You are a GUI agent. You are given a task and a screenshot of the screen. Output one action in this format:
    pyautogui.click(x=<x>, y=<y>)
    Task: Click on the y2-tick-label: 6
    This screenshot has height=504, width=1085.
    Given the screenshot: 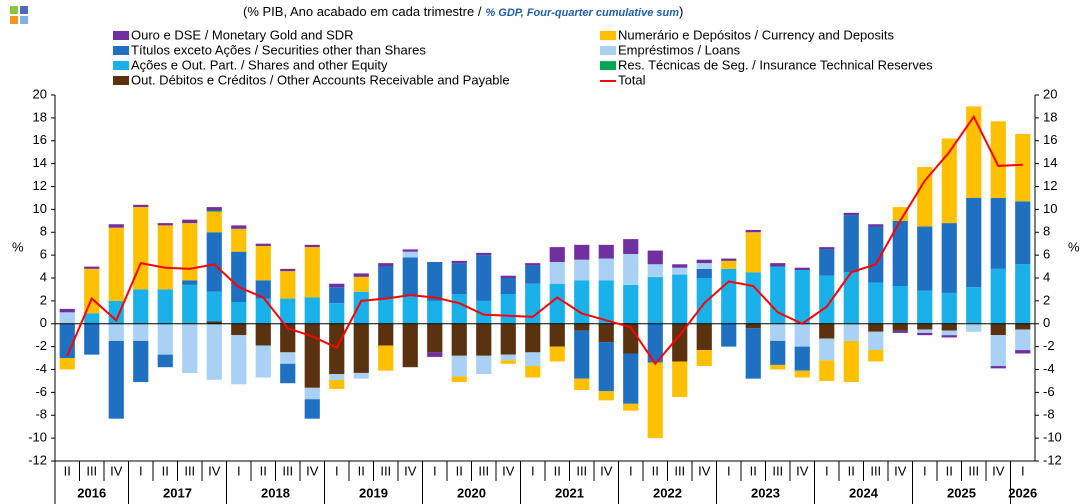 What is the action you would take?
    pyautogui.click(x=1046, y=254)
    